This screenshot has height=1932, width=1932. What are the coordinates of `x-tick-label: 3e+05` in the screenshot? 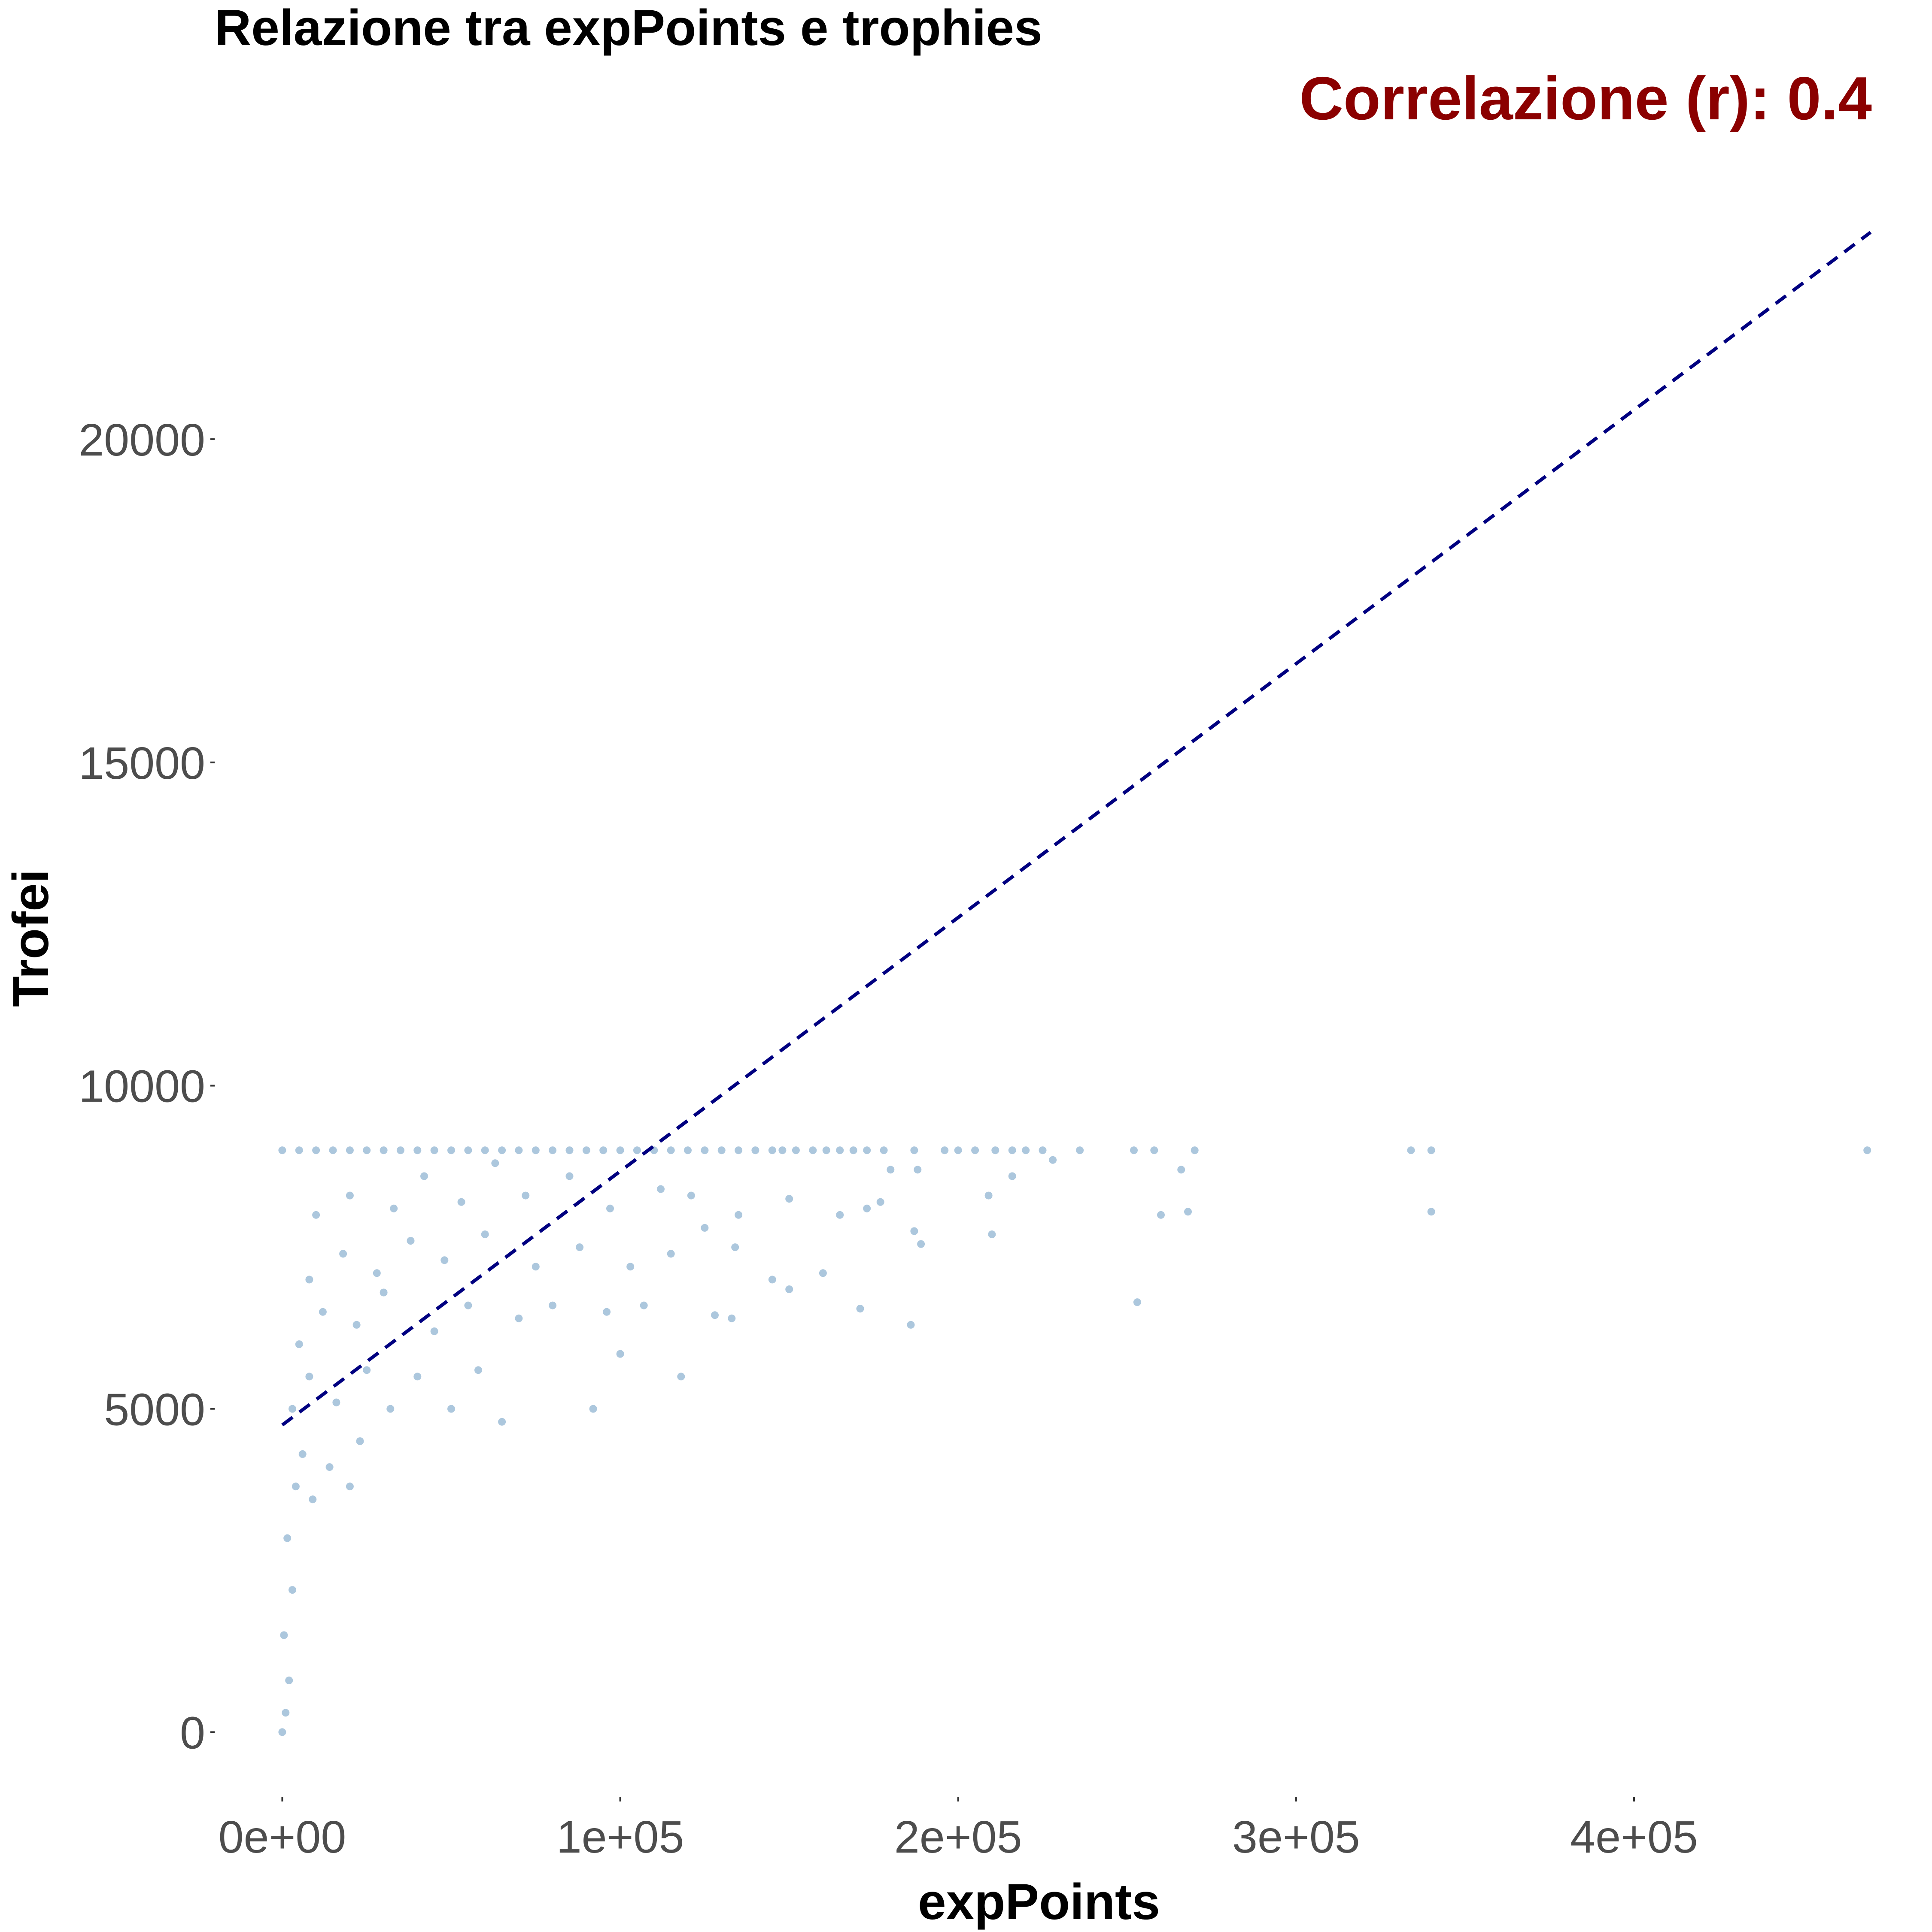 It's located at (1296, 1837).